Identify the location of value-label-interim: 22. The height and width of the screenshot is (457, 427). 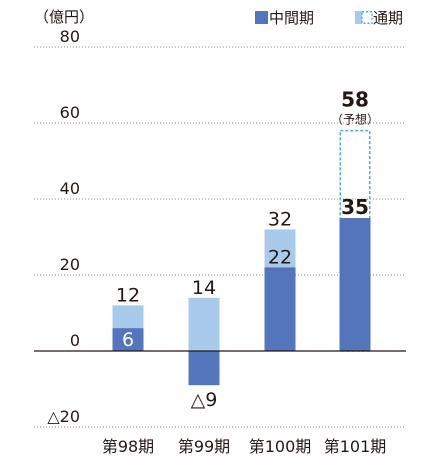
(280, 257).